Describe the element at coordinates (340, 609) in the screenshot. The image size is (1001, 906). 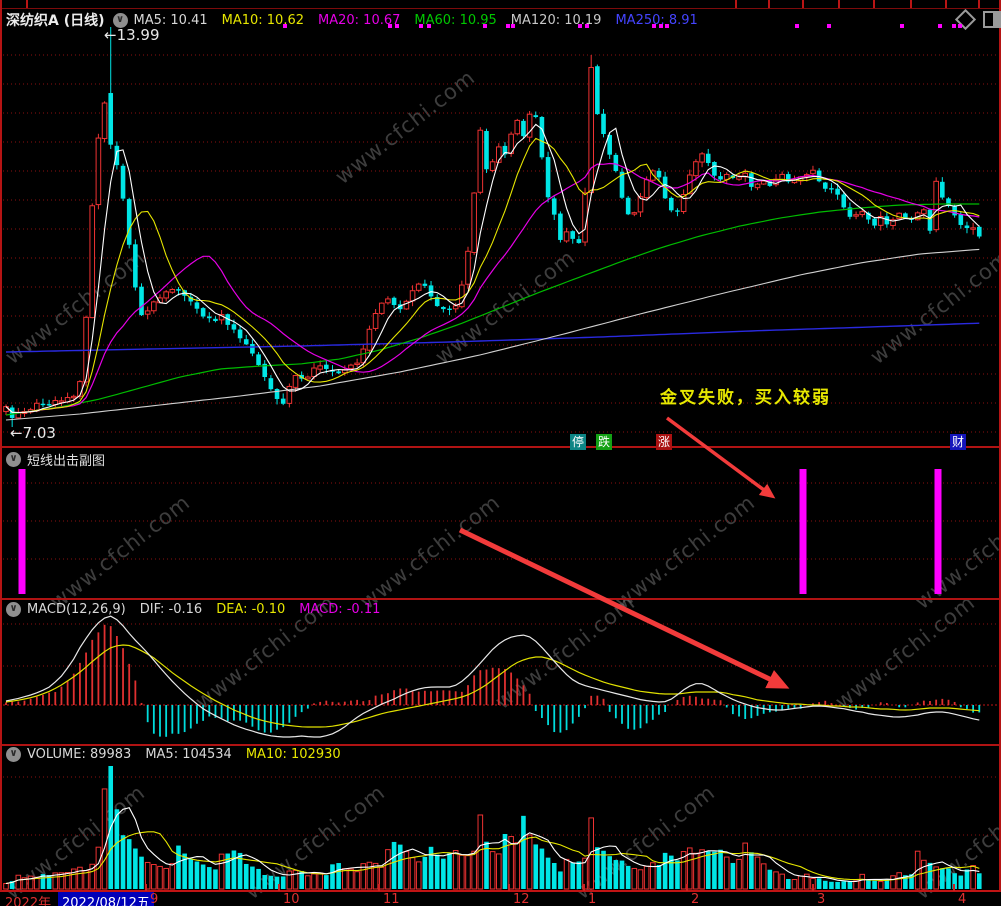
I see `macd-value: MACD: -0.11` at that location.